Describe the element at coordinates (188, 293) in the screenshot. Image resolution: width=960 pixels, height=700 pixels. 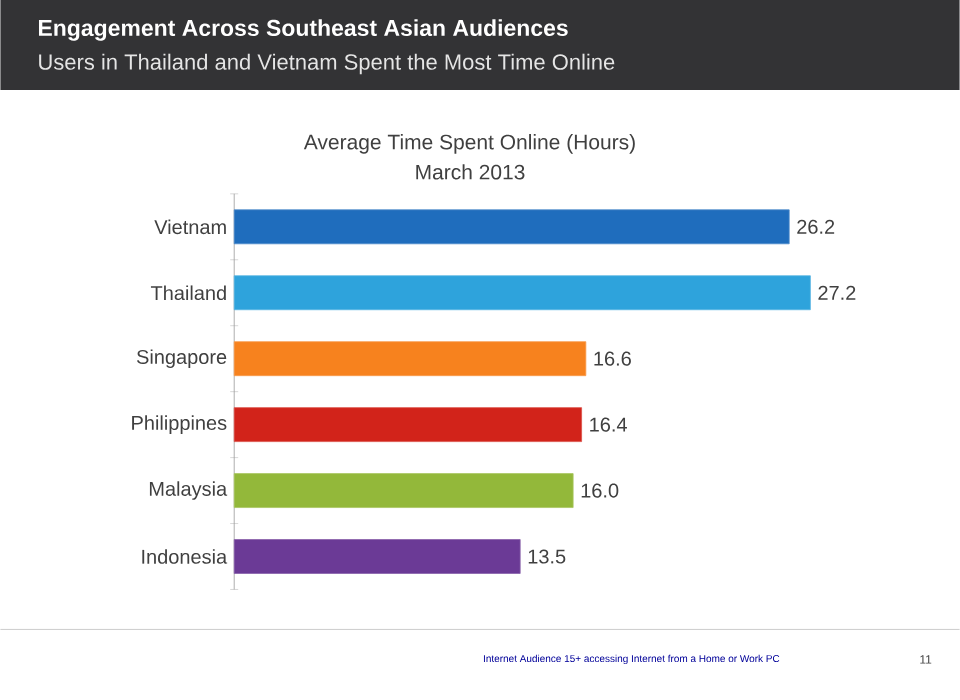
I see `y-tick-label: Thailand` at that location.